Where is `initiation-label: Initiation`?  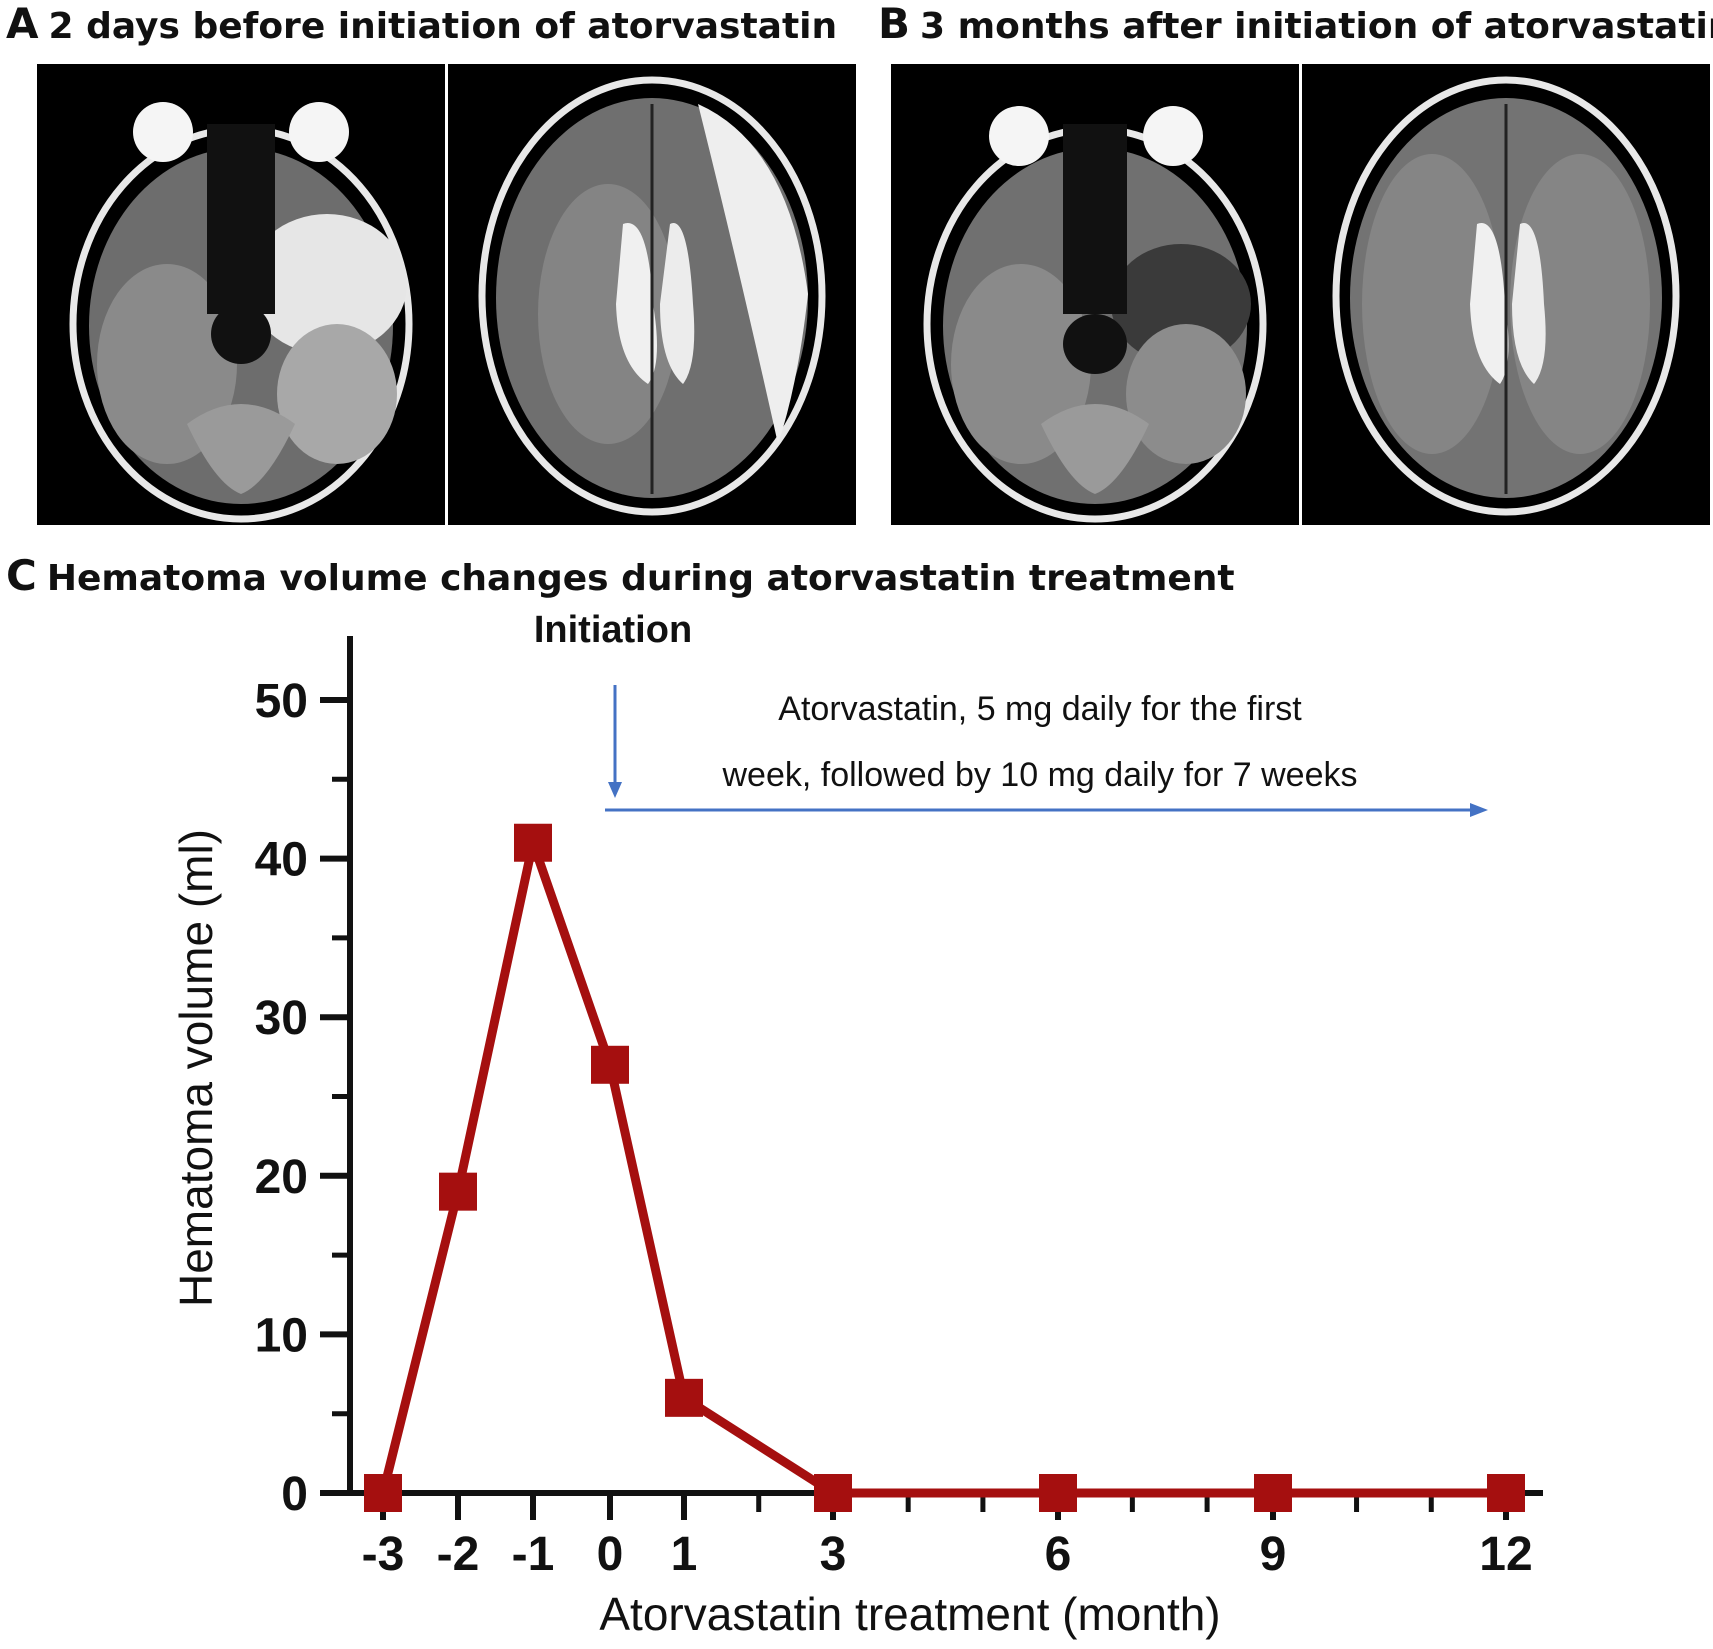
initiation-label: Initiation is located at coordinates (613, 630).